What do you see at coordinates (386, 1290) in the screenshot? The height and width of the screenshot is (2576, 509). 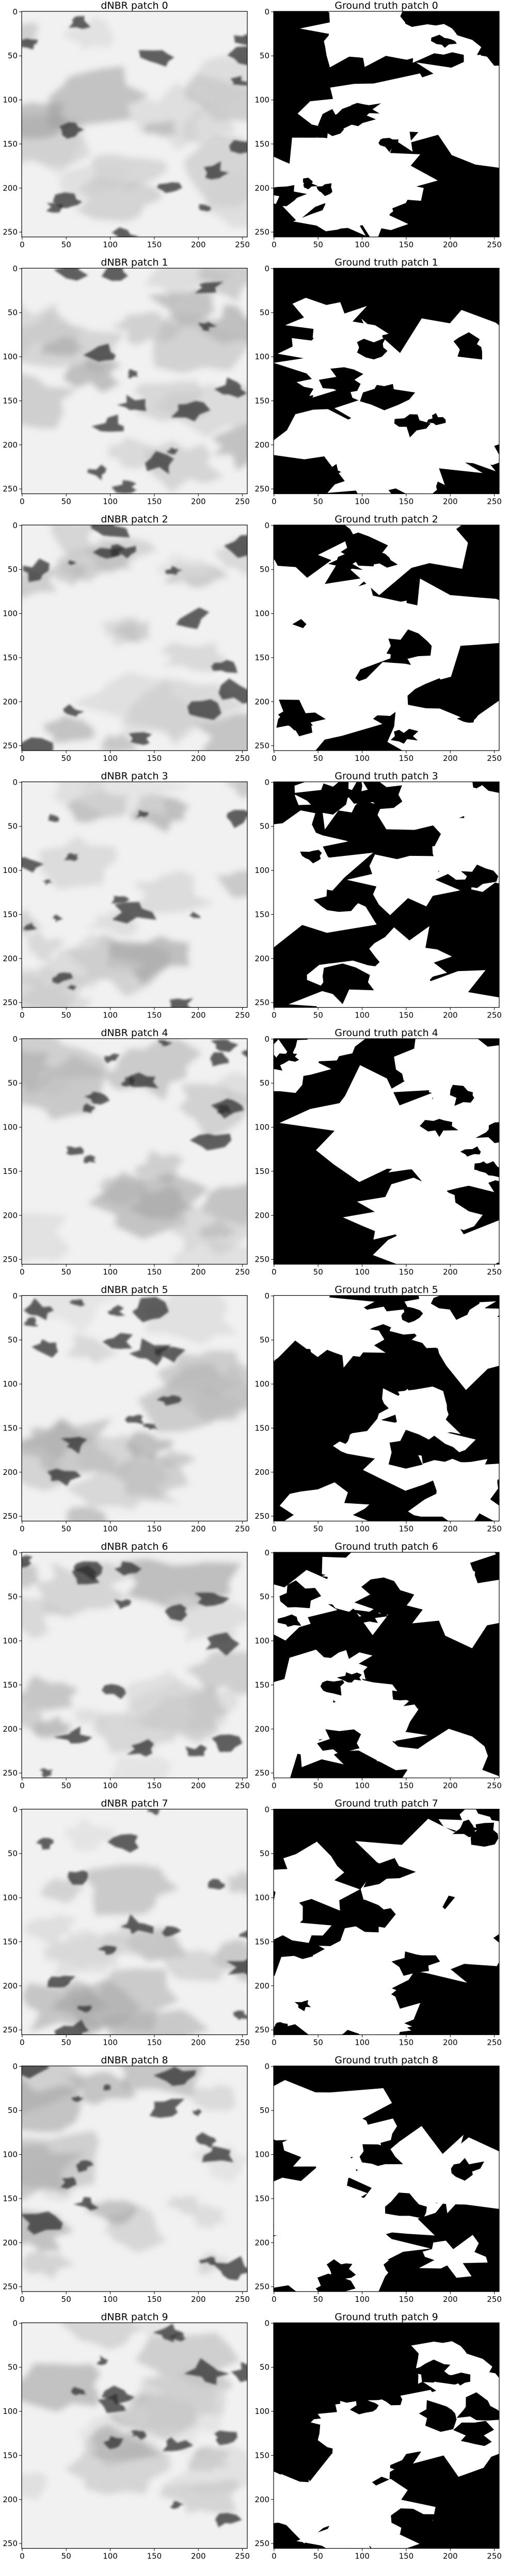 I see `ground-truth-title: Ground truth patch 5` at bounding box center [386, 1290].